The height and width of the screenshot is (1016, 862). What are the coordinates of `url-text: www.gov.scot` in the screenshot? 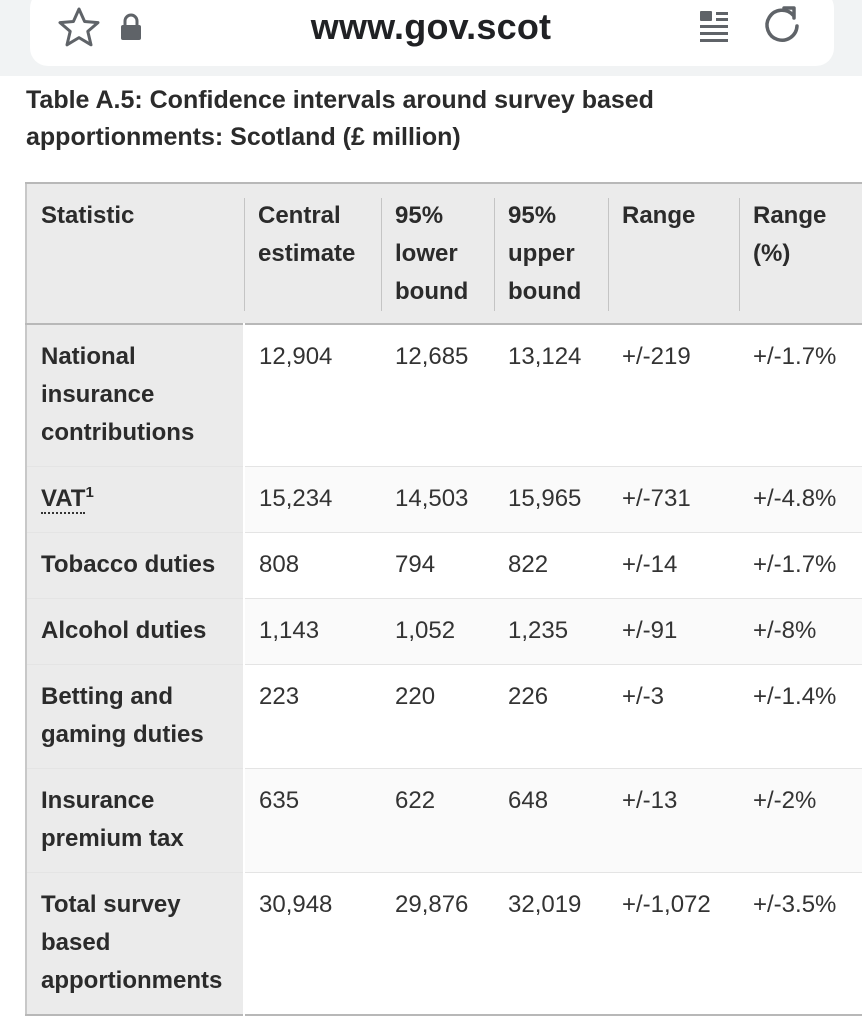 It's located at (431, 26).